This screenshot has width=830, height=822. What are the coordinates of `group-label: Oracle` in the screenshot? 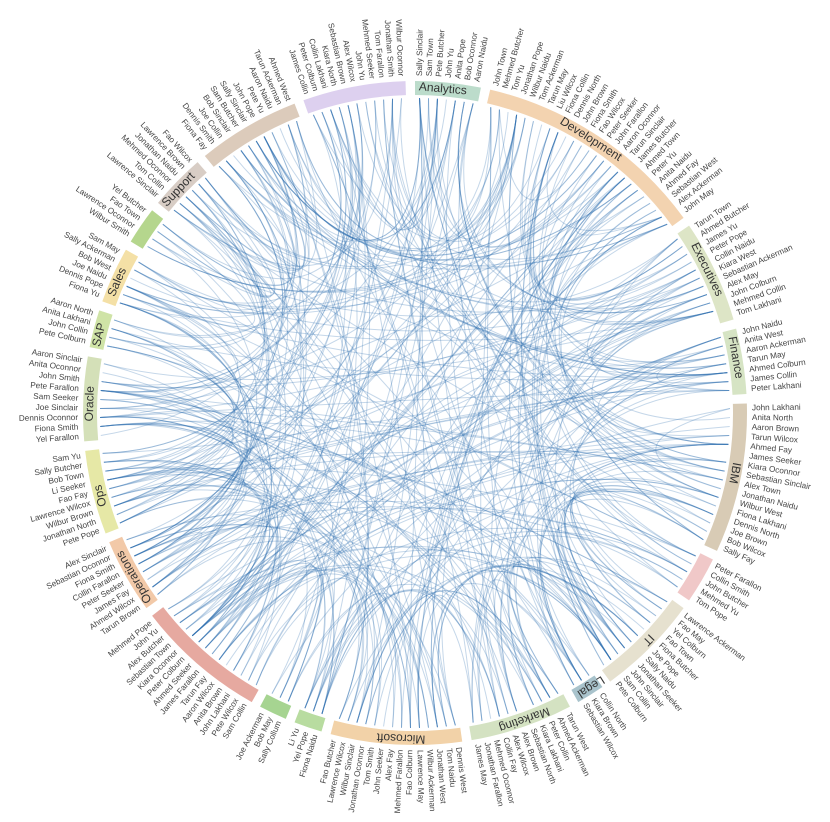 It's located at (89, 404).